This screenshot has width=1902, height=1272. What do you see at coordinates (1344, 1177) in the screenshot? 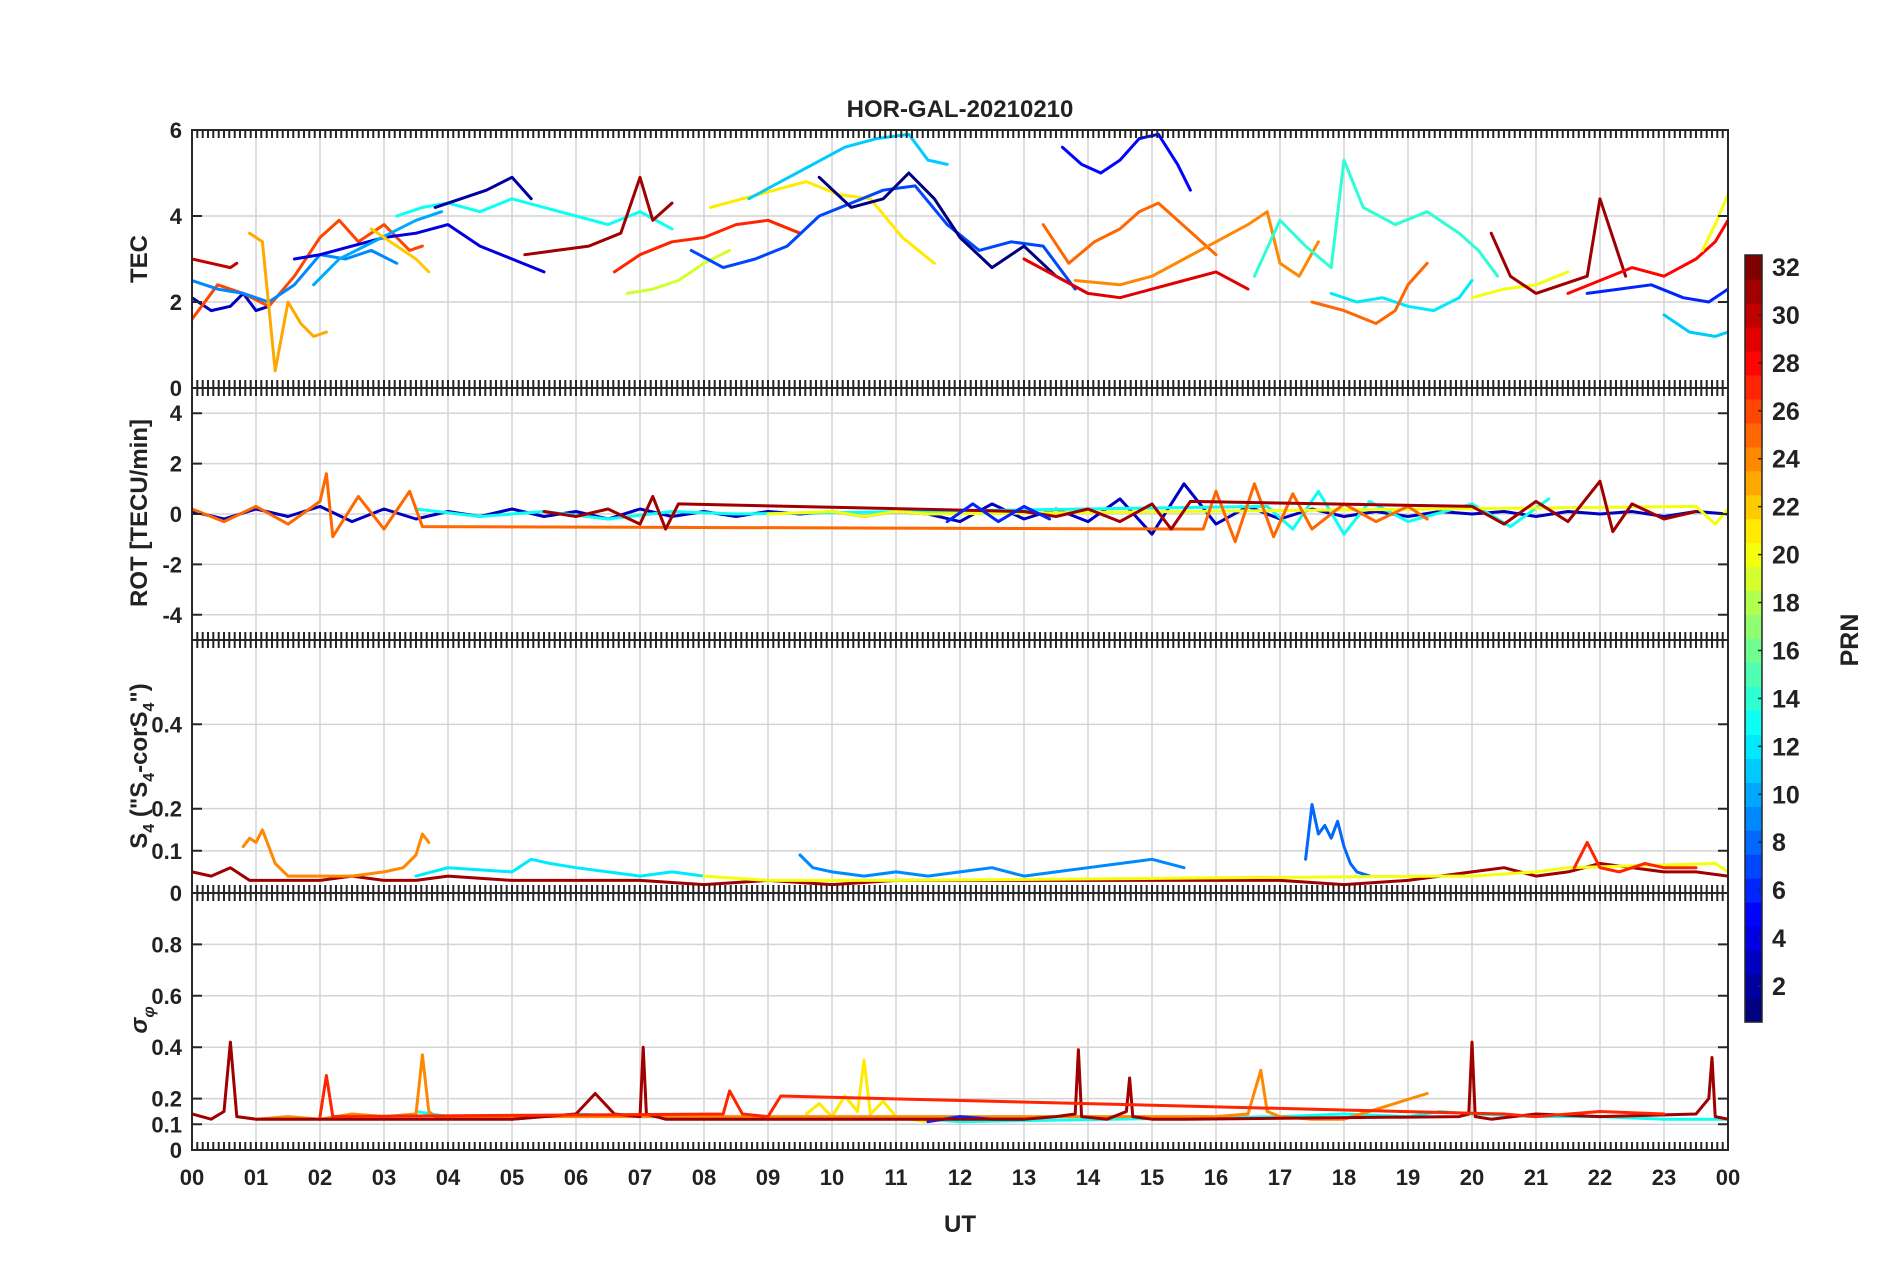
I see `x-tick-label: 18` at bounding box center [1344, 1177].